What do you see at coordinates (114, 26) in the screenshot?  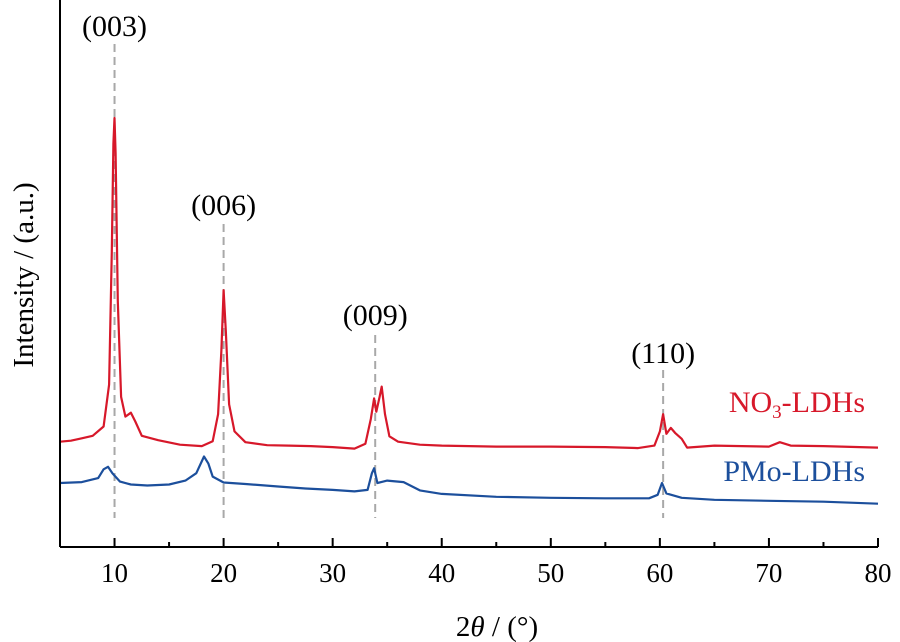 I see `peak-label-0: (003)` at bounding box center [114, 26].